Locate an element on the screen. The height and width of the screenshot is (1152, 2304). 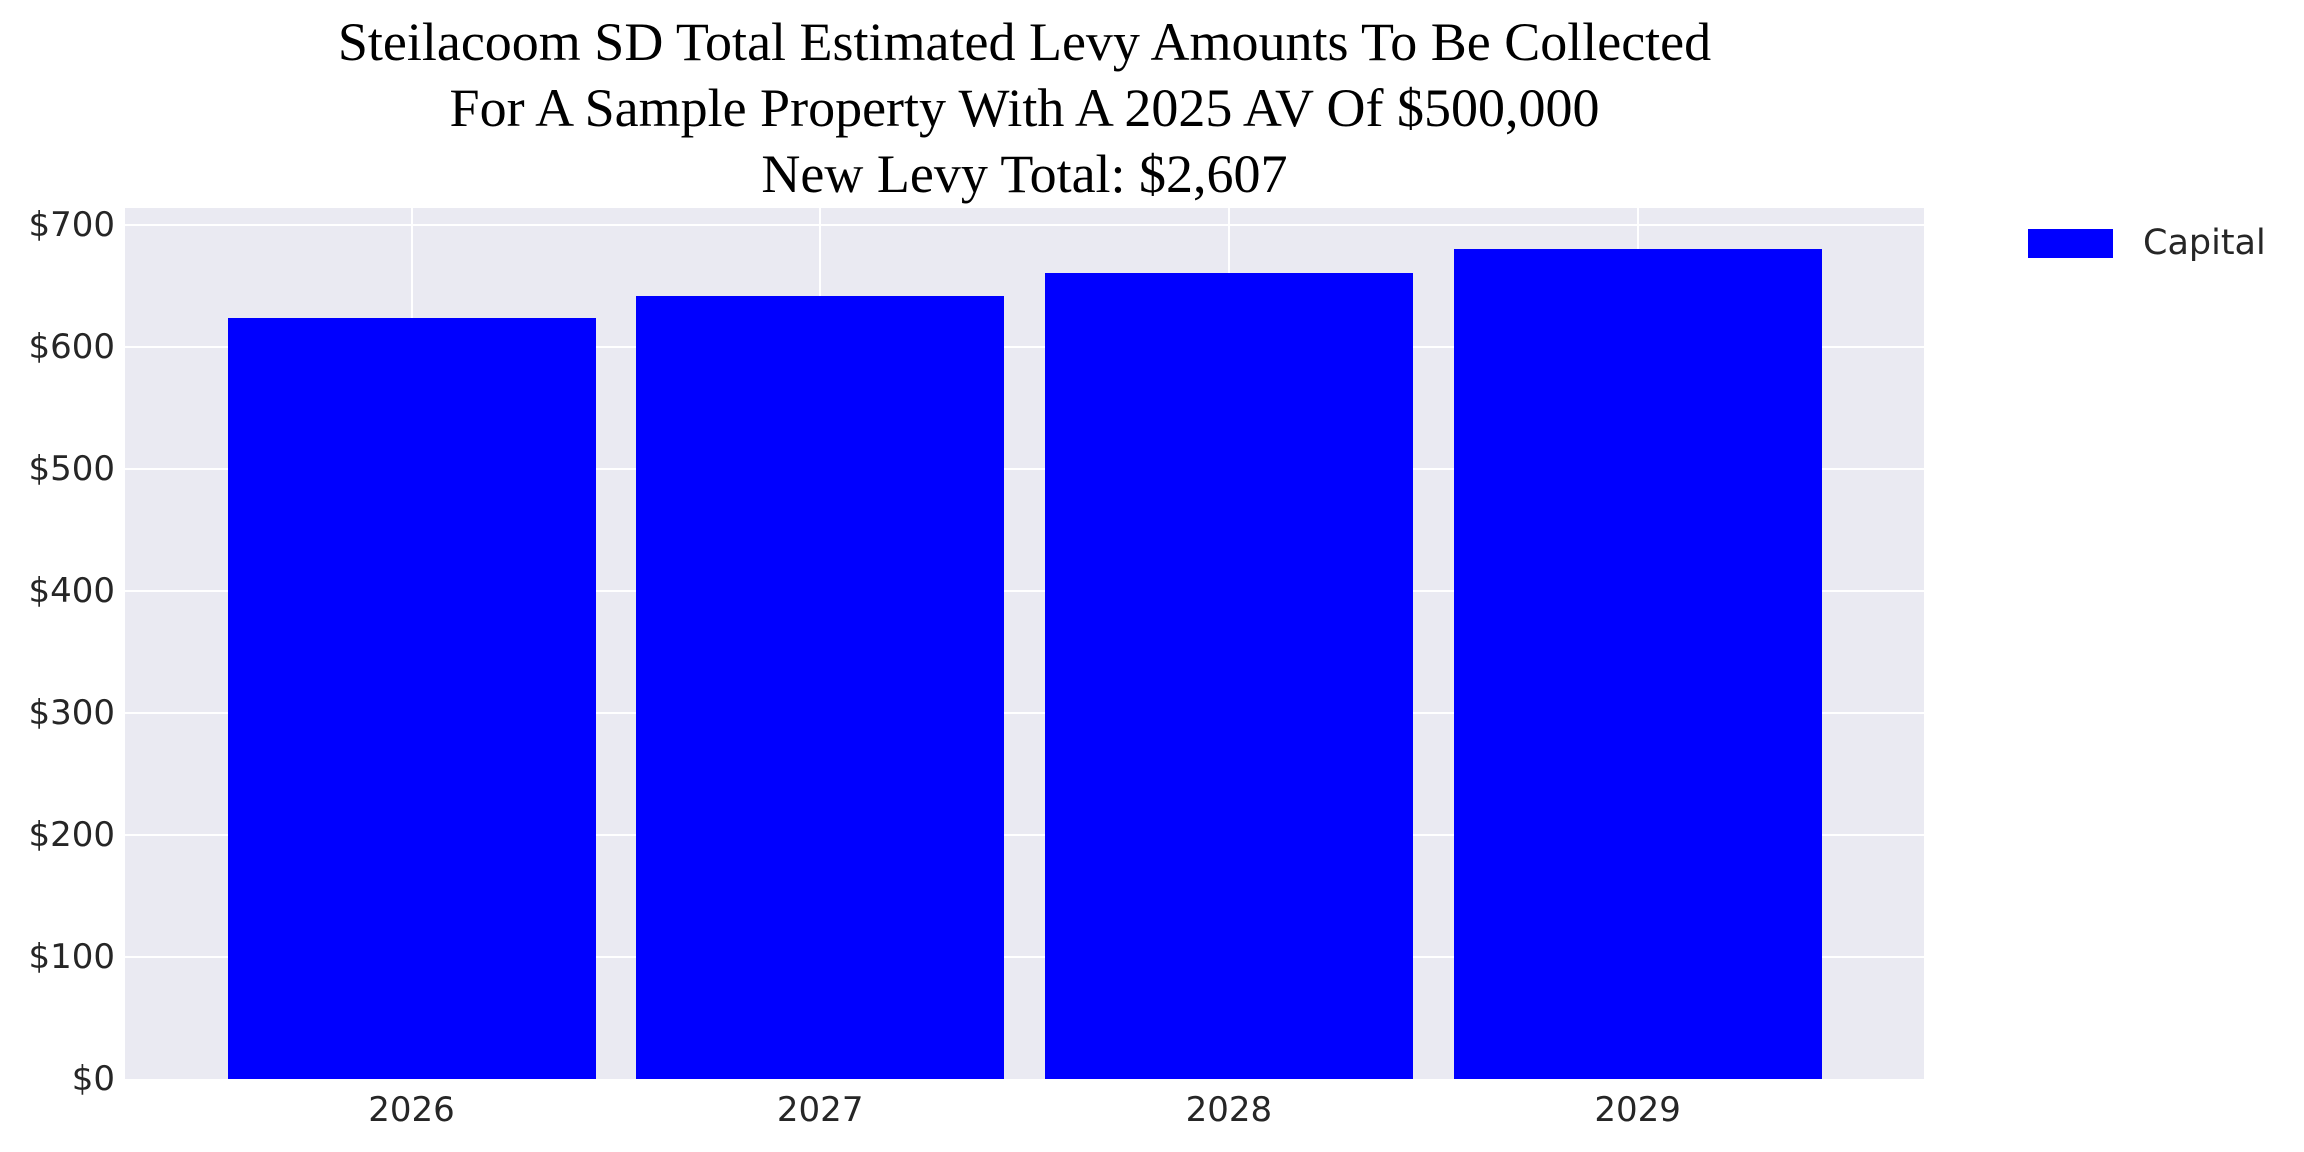
legend-color-swatch is located at coordinates (2070, 243).